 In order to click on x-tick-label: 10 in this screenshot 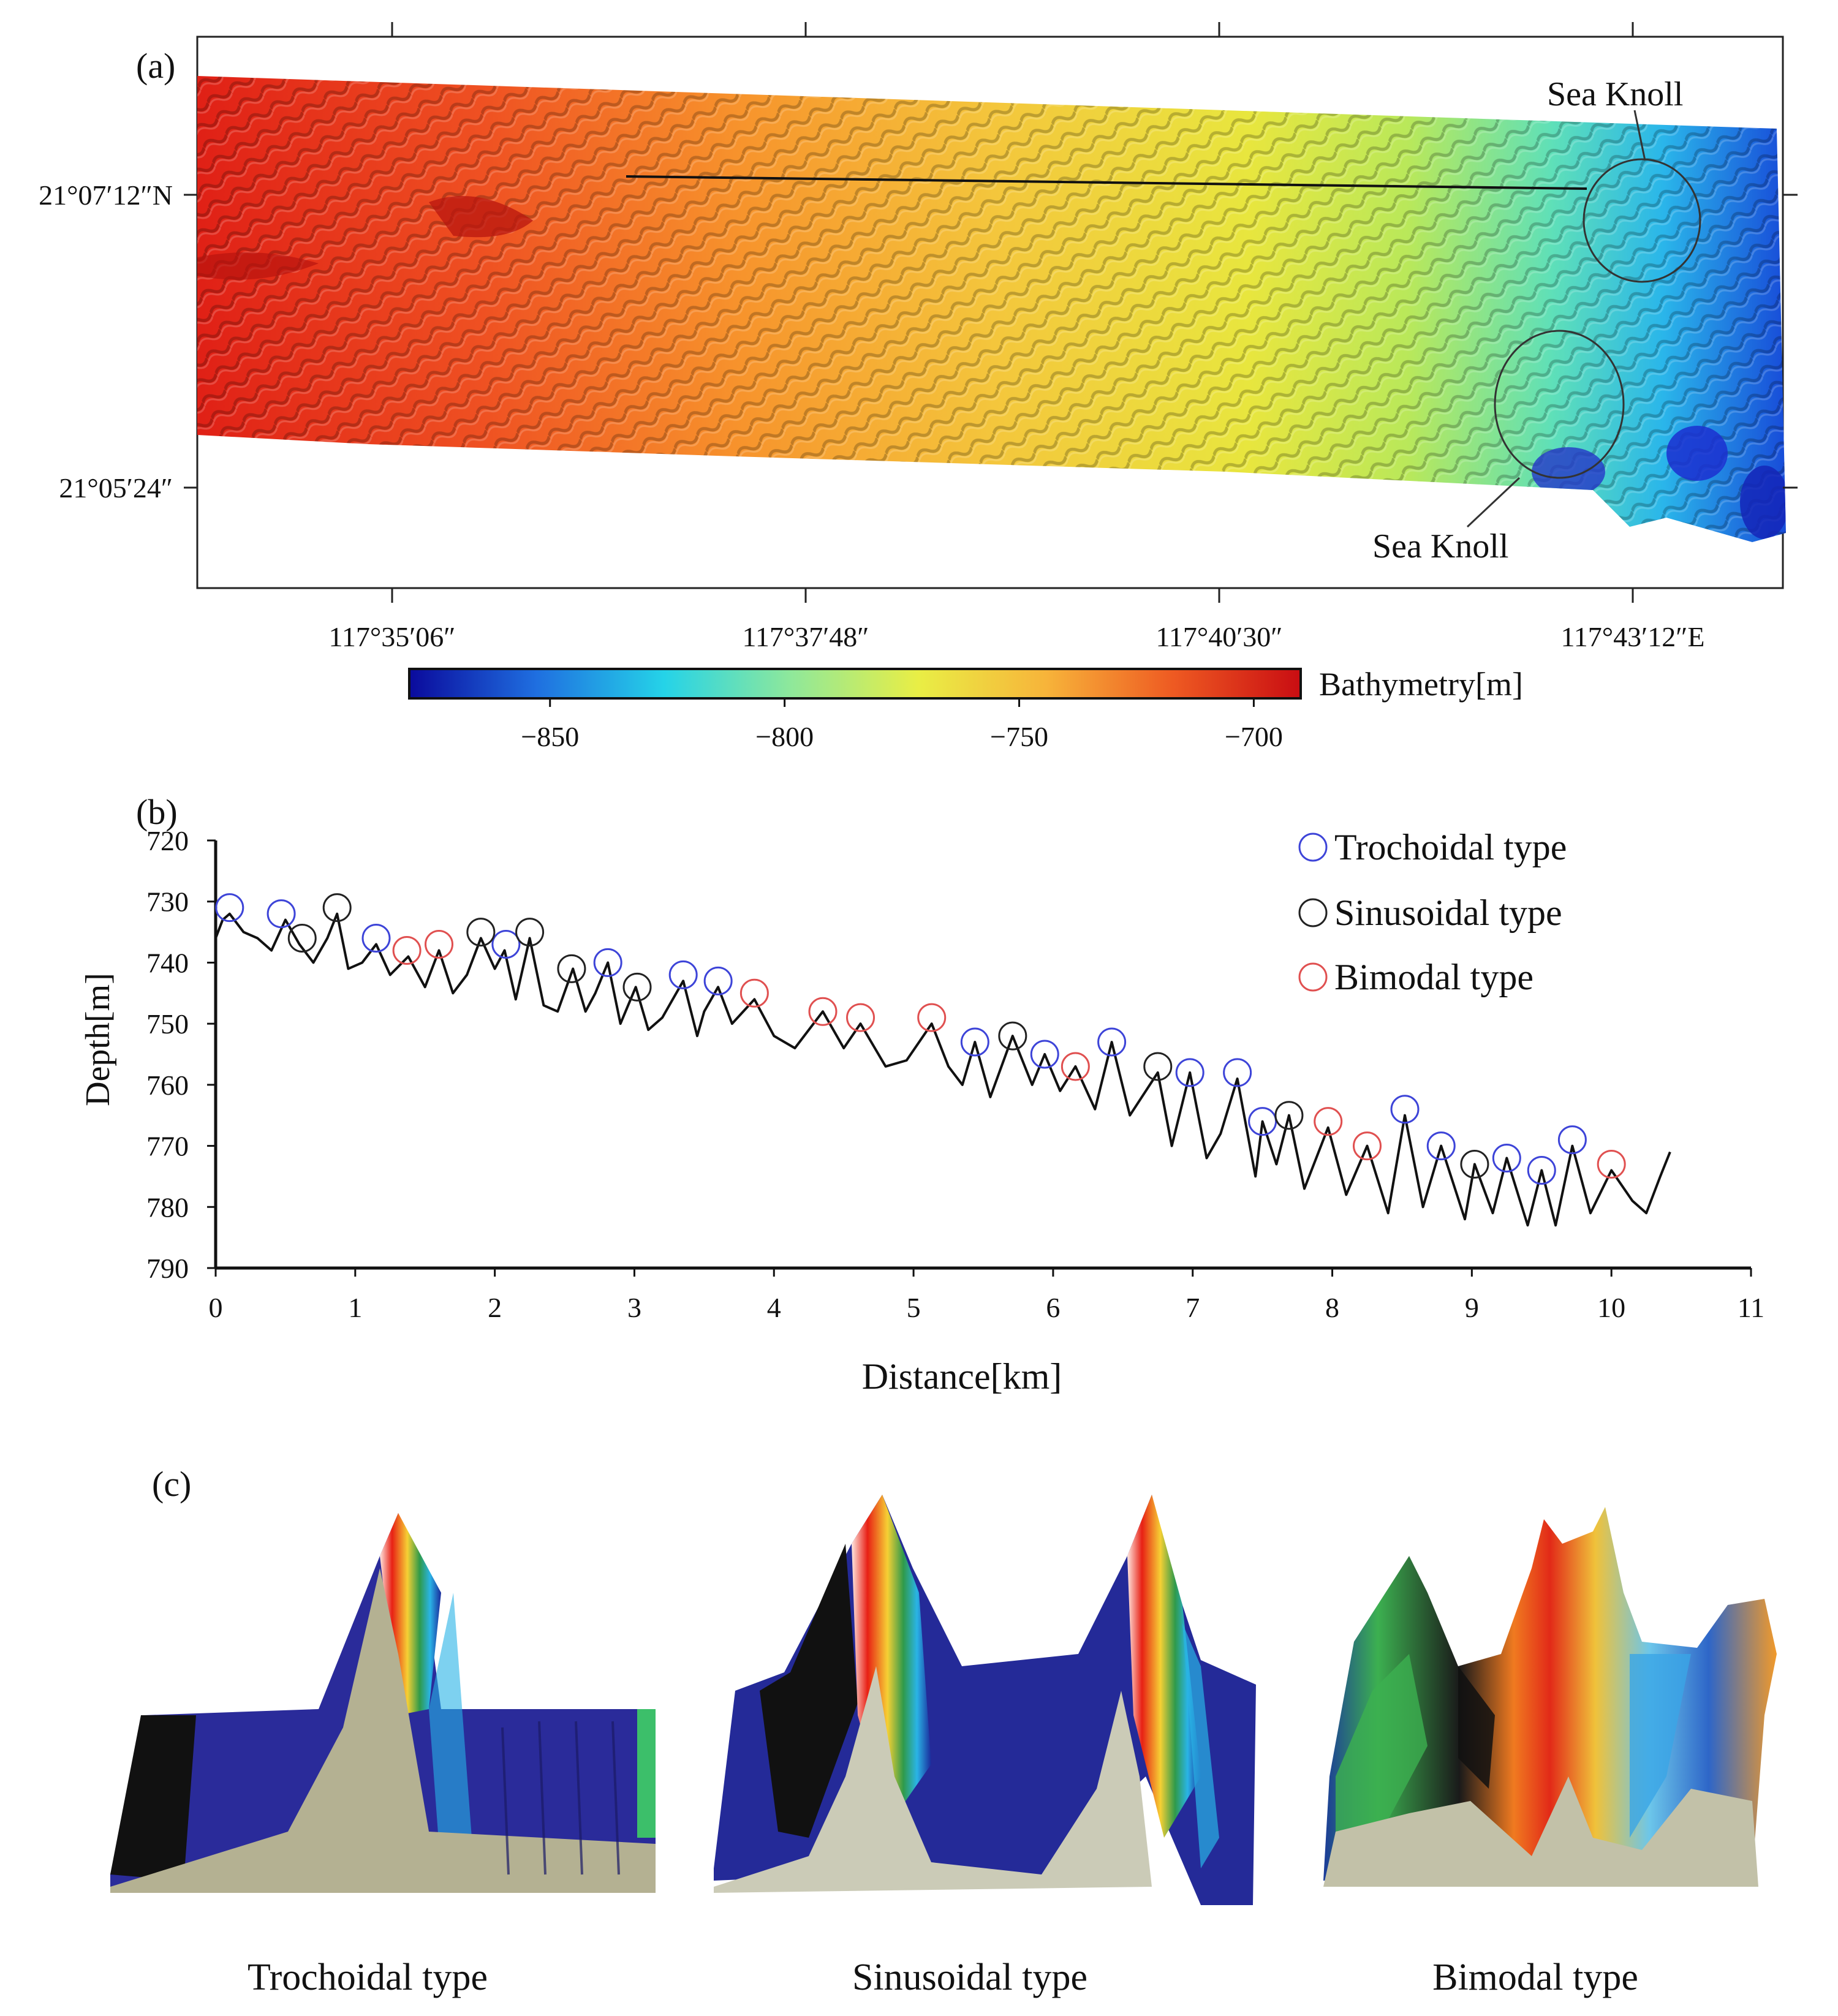, I will do `click(1611, 1307)`.